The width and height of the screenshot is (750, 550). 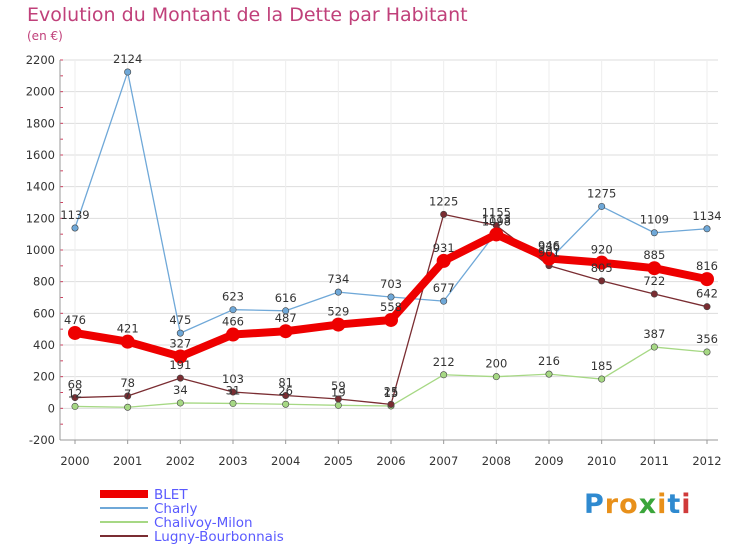 What do you see at coordinates (601, 461) in the screenshot?
I see `x-tick-label: 2010` at bounding box center [601, 461].